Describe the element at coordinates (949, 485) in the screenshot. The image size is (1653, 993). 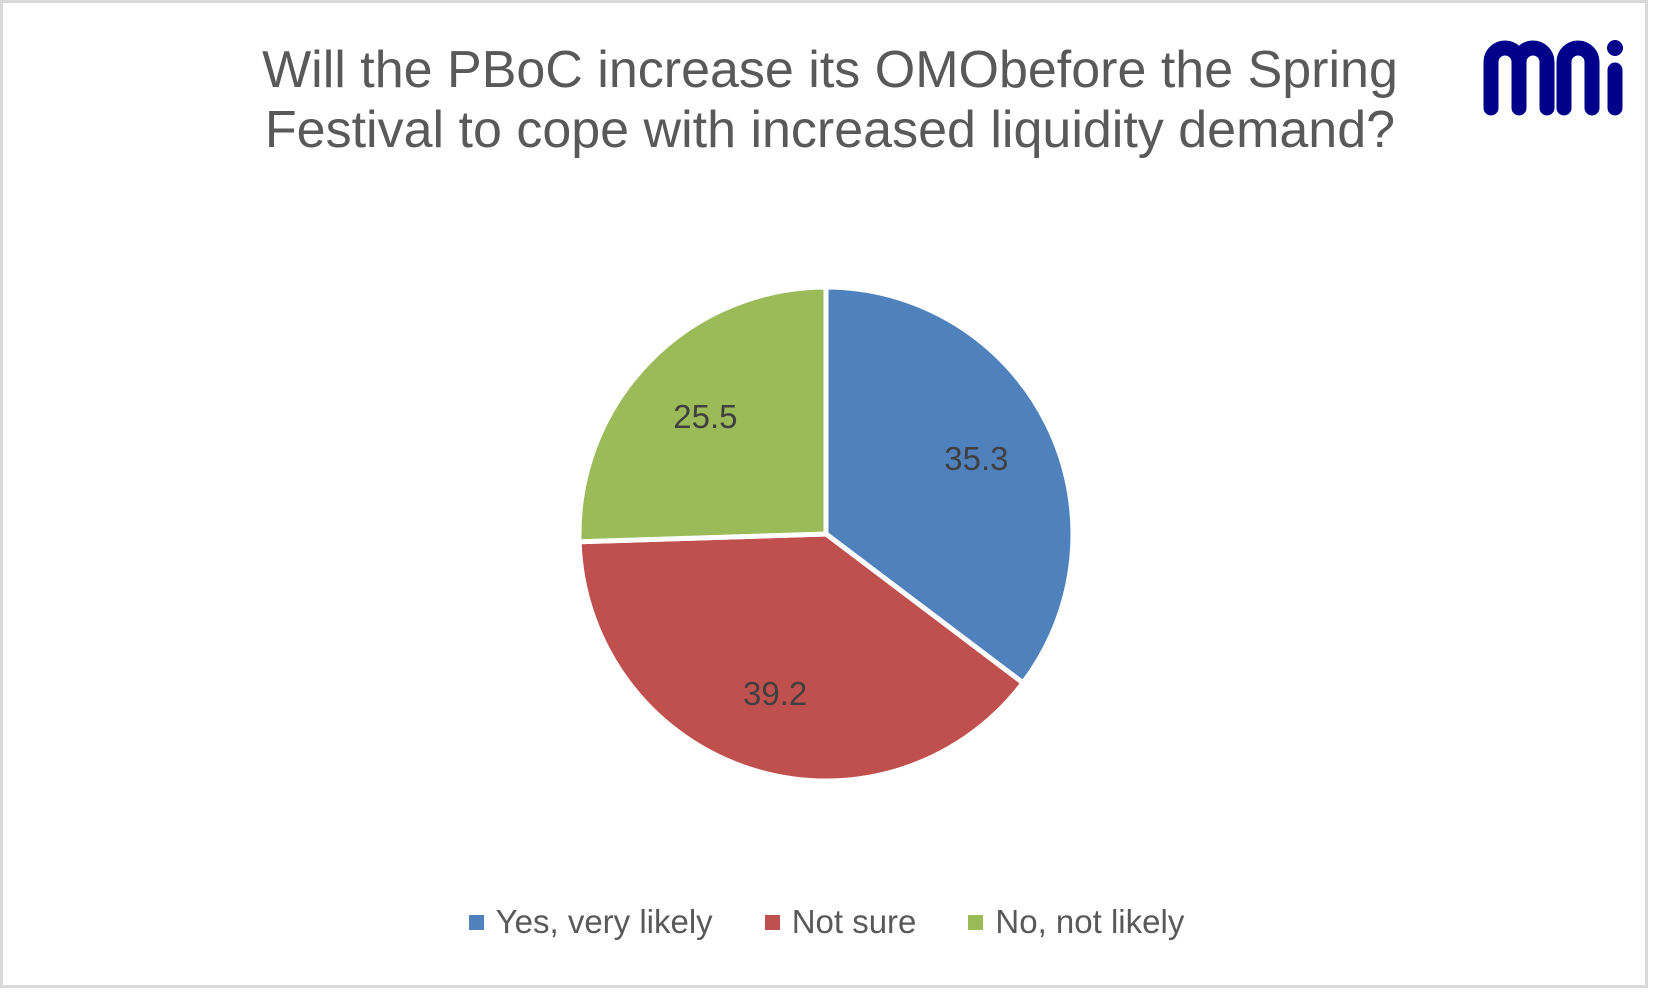
I see `pie-slice-yes` at that location.